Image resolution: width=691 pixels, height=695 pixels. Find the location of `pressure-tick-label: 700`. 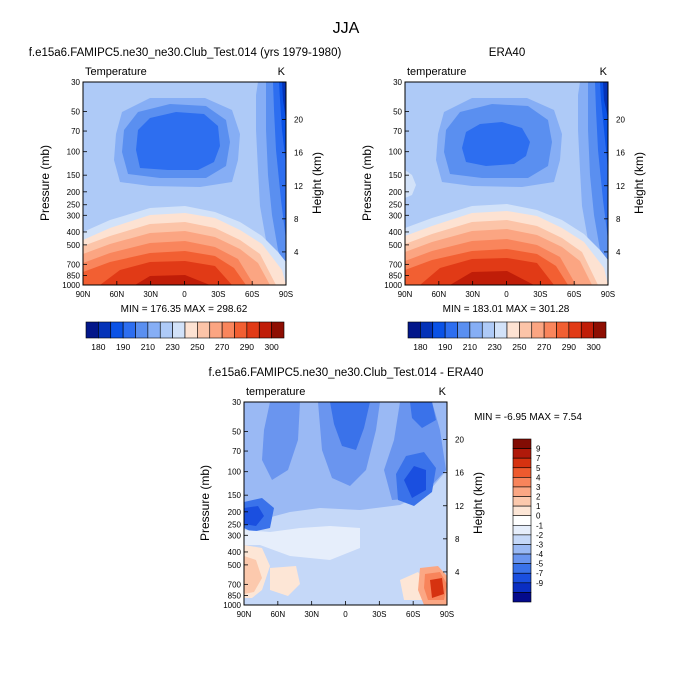

pressure-tick-label: 700 is located at coordinates (235, 584).